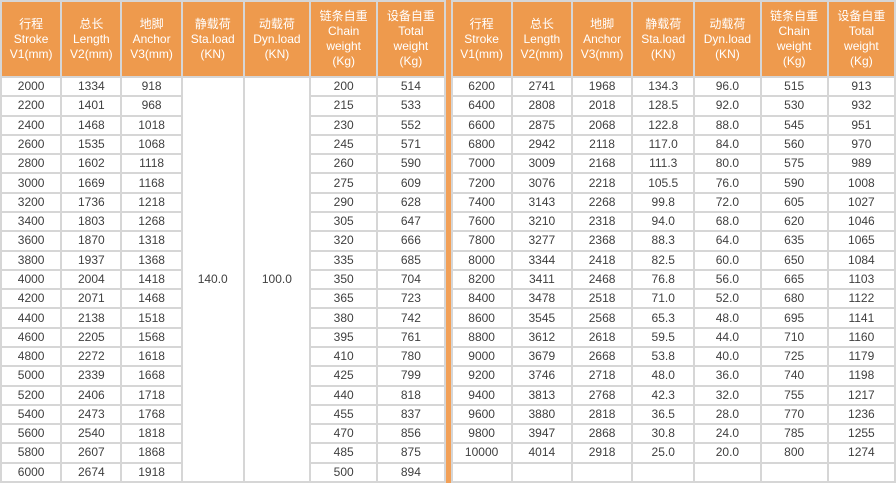  I want to click on cell-anchor: 2218, so click(602, 183).